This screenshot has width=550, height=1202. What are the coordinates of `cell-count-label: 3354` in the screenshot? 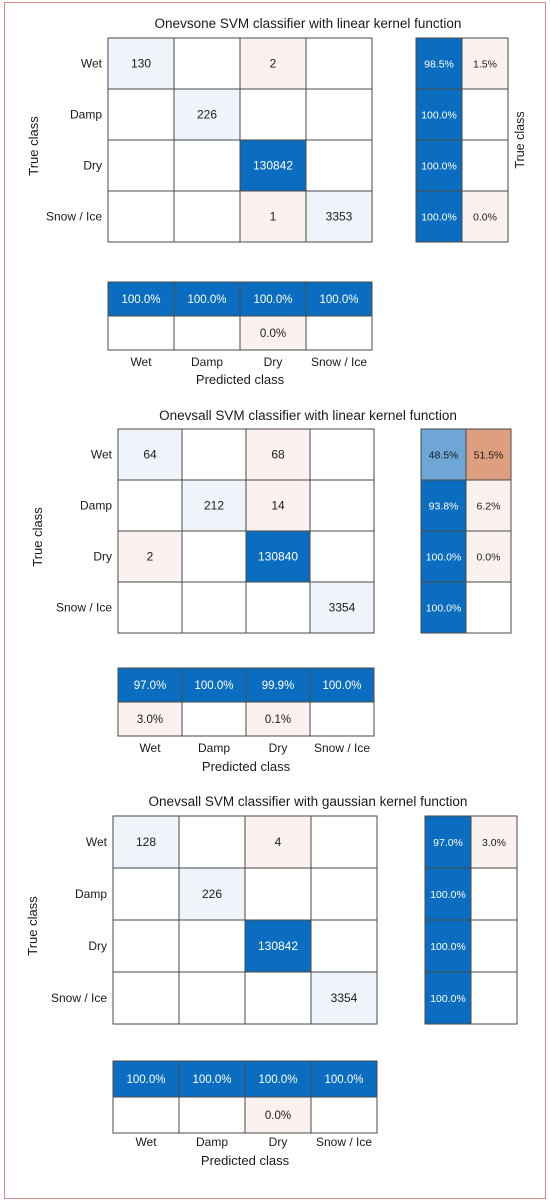 It's located at (342, 608).